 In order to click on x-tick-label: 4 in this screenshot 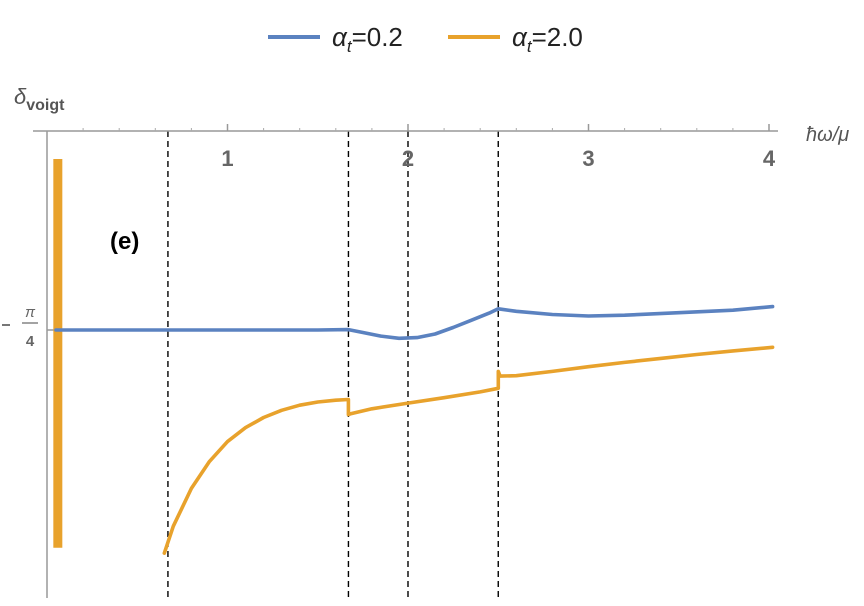, I will do `click(769, 158)`.